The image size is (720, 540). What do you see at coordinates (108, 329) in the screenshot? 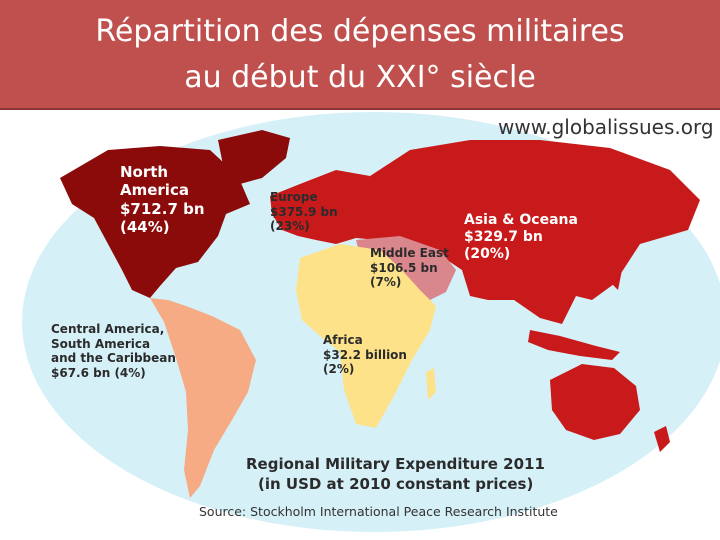
I see `latin-america-name-1: Central America,` at bounding box center [108, 329].